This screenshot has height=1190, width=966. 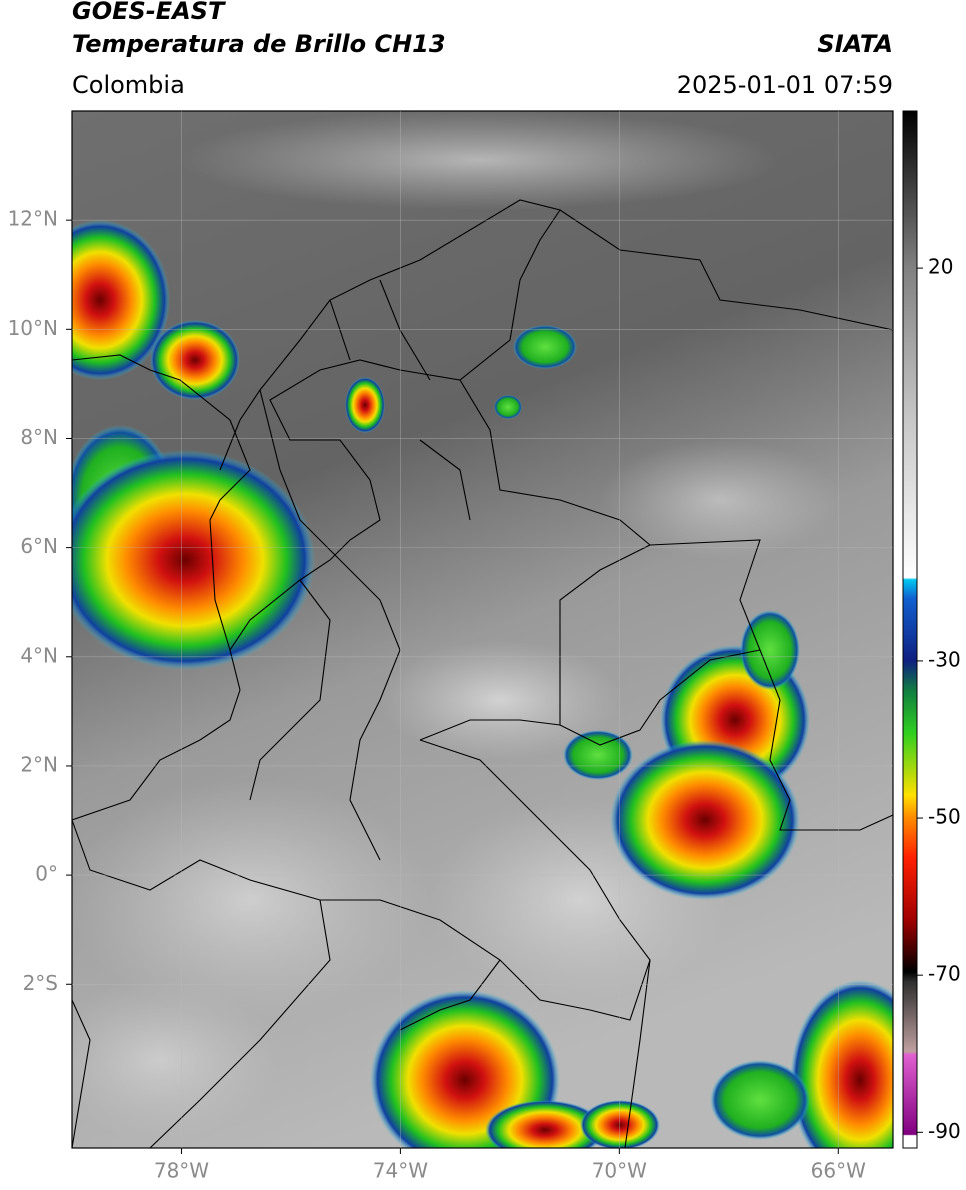 I want to click on colorbar-tick-label: -50, so click(x=944, y=817).